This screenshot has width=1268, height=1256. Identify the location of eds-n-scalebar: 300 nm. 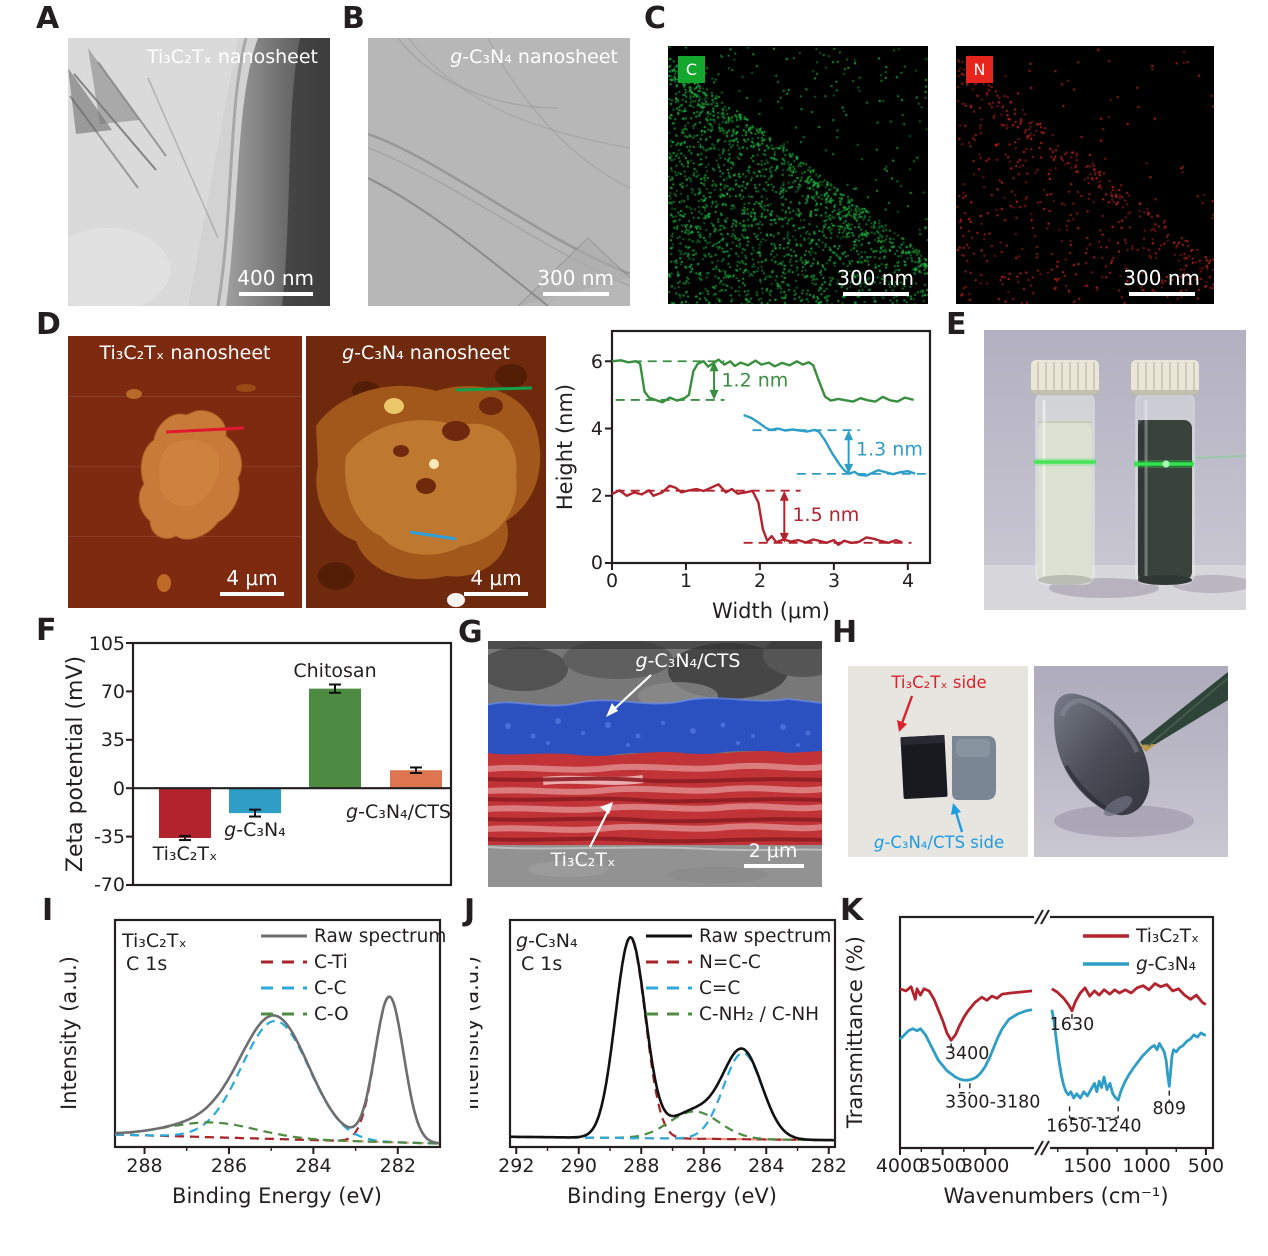
(1161, 282).